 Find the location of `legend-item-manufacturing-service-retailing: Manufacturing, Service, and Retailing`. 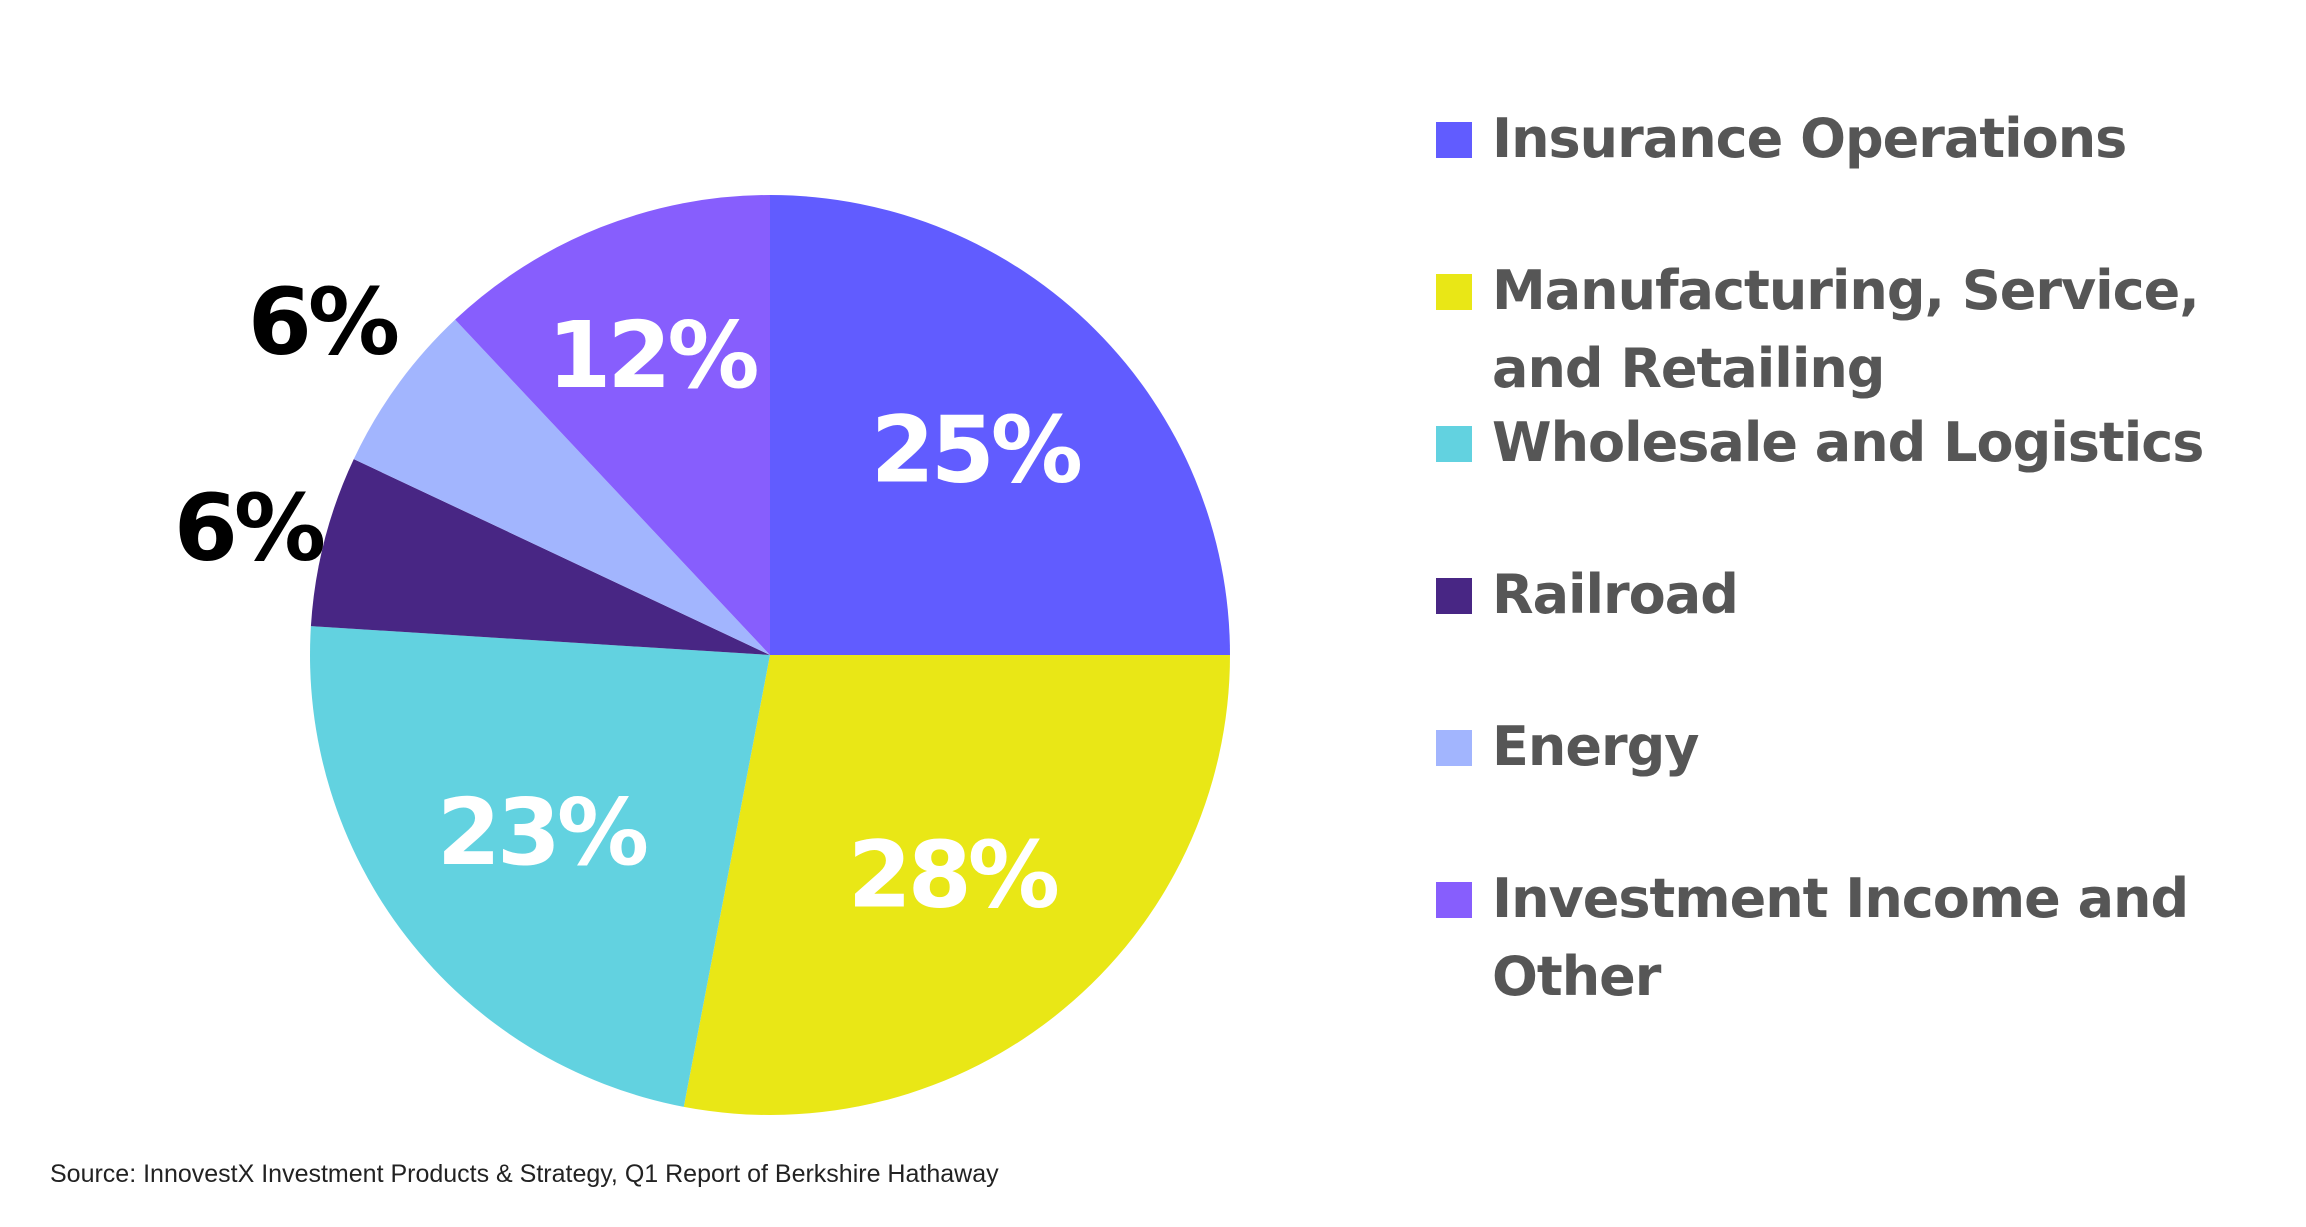

legend-item-manufacturing-service-retailing: Manufacturing, Service, and Retailing is located at coordinates (1844, 330).